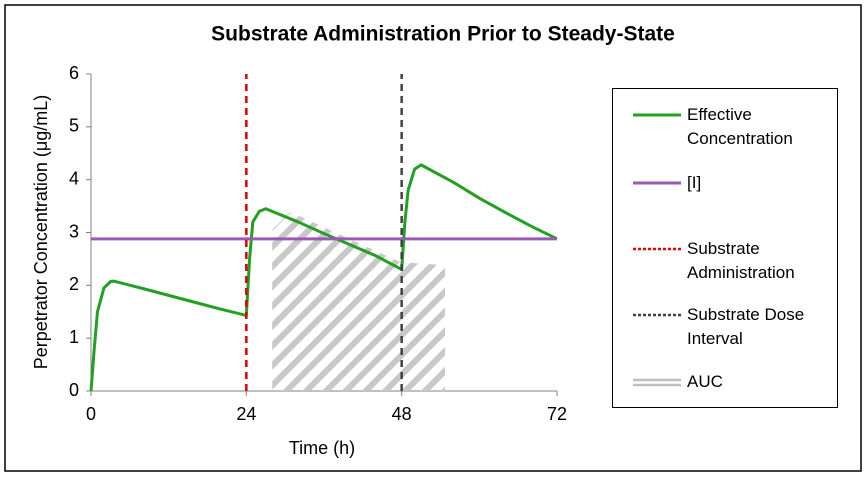  What do you see at coordinates (41, 232) in the screenshot?
I see `y-axis-label: Perpetrator Concentration (μg/mL)` at bounding box center [41, 232].